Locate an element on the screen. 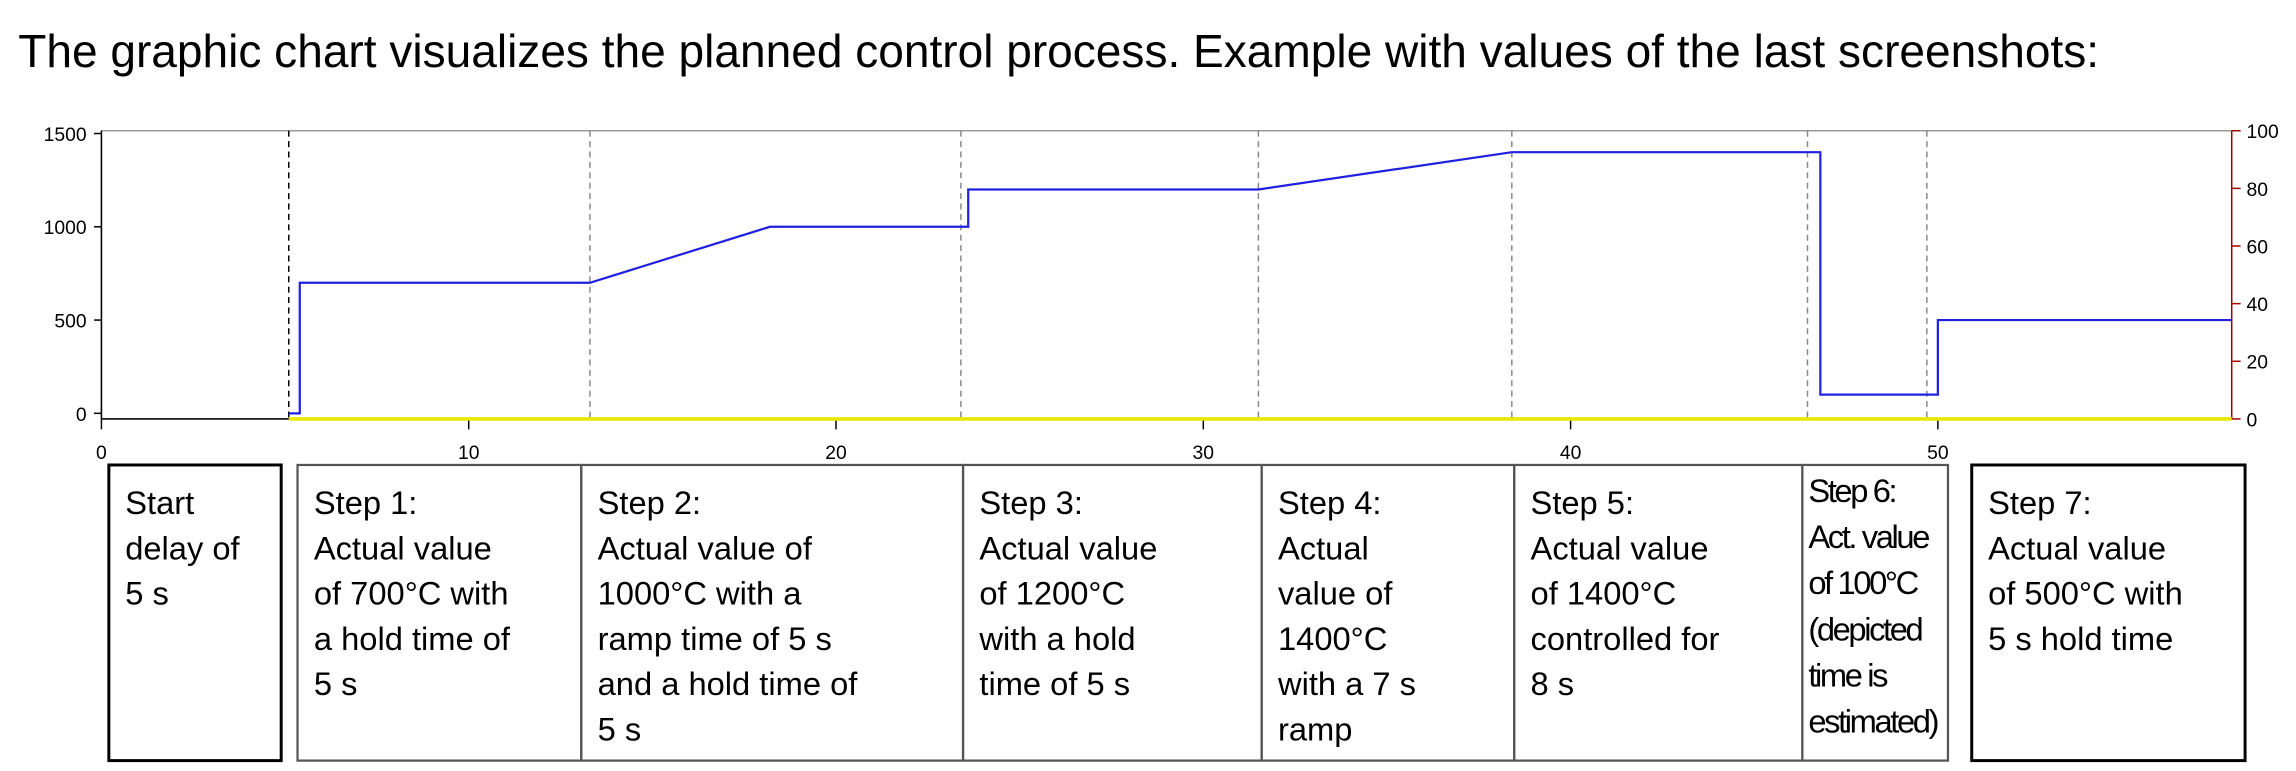 This screenshot has width=2296, height=771. step-text: Step 7: is located at coordinates (2040, 502).